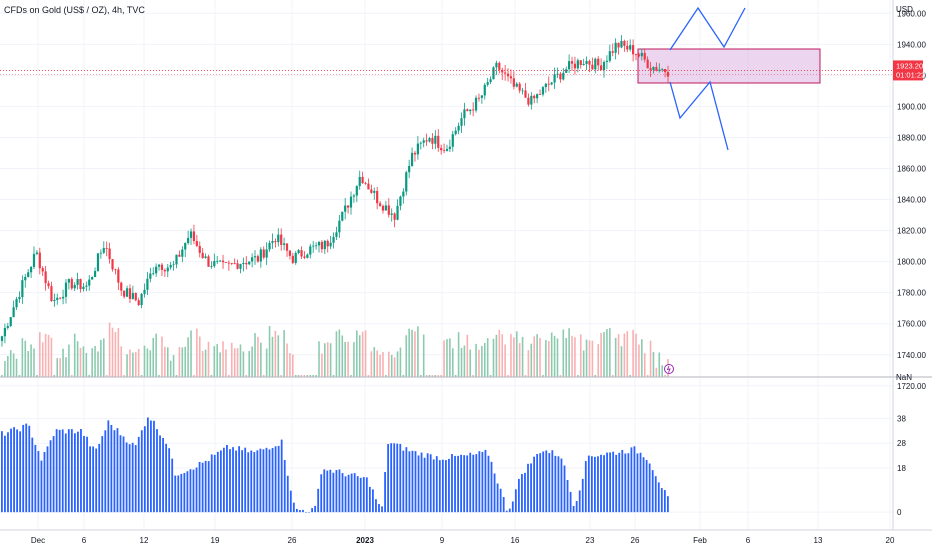 This screenshot has width=932, height=550. I want to click on alert-icon, so click(669, 369).